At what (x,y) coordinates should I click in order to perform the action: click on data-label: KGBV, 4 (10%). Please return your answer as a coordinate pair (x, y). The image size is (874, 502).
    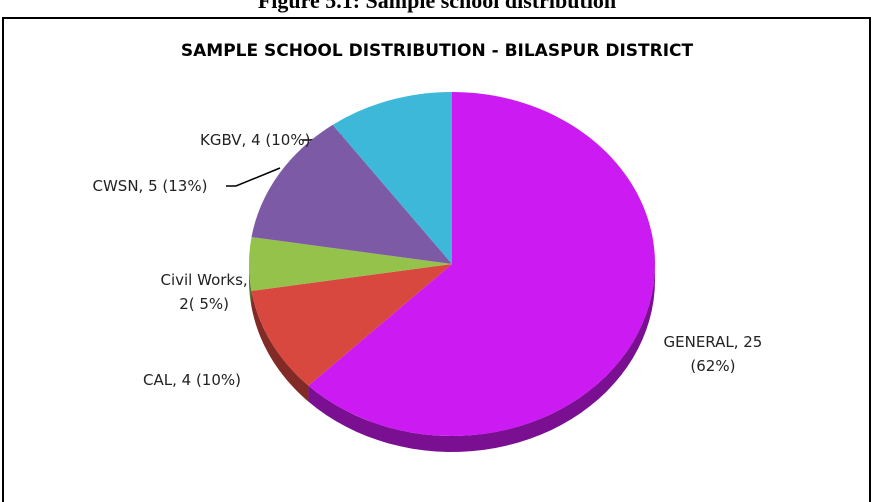
    Looking at the image, I should click on (255, 140).